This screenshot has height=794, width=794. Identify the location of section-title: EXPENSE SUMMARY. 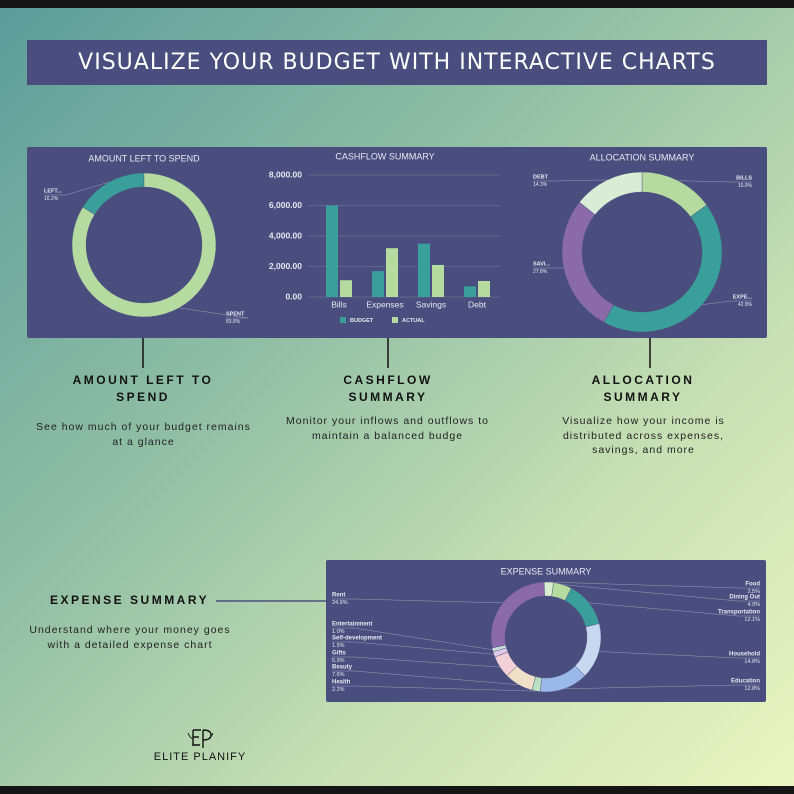
(130, 600).